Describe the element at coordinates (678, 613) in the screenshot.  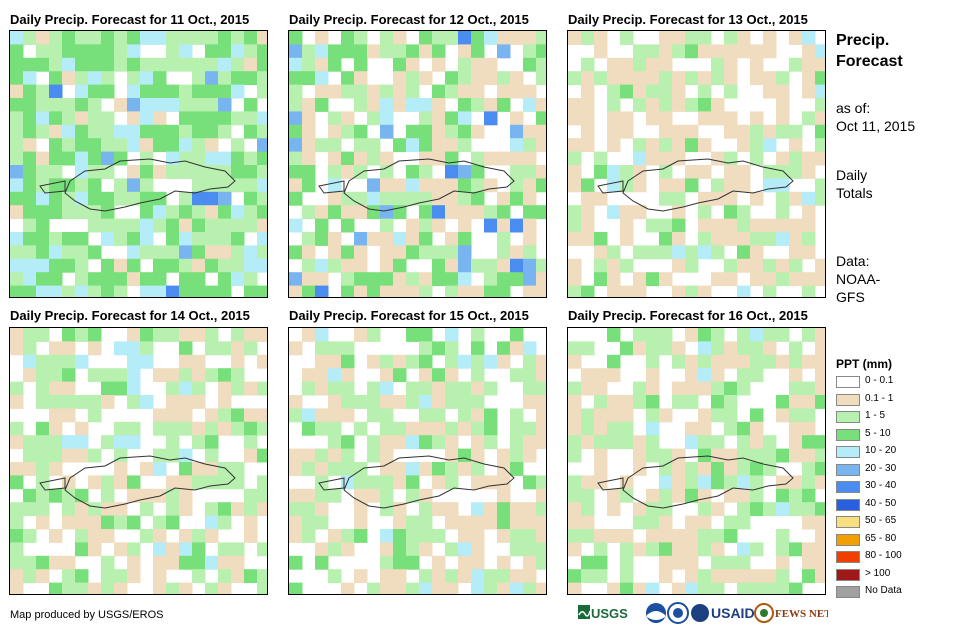
I see `nasa-icon` at that location.